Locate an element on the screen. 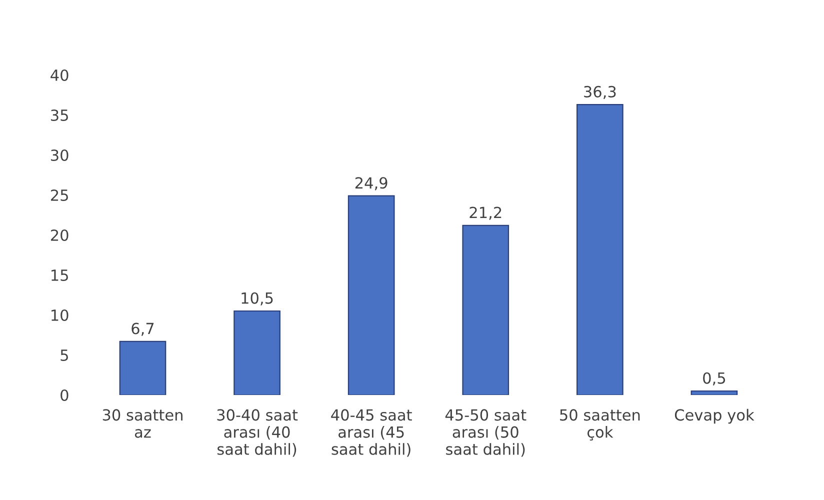 This screenshot has height=500, width=824. y-tick-label: 35 is located at coordinates (59, 115).